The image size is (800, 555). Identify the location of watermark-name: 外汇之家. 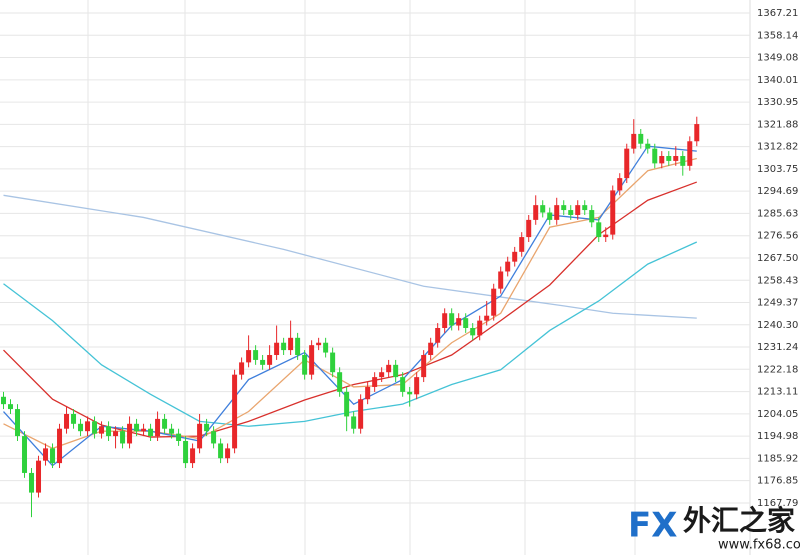
(739, 520).